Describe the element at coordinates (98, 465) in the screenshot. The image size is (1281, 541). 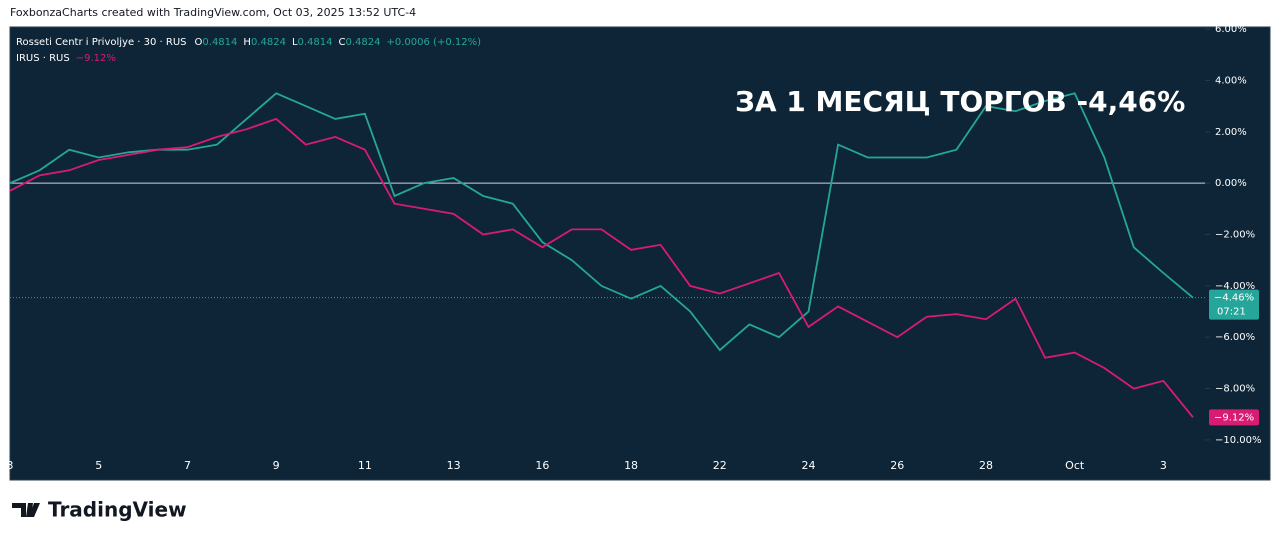
I see `x-tick-label: 5` at that location.